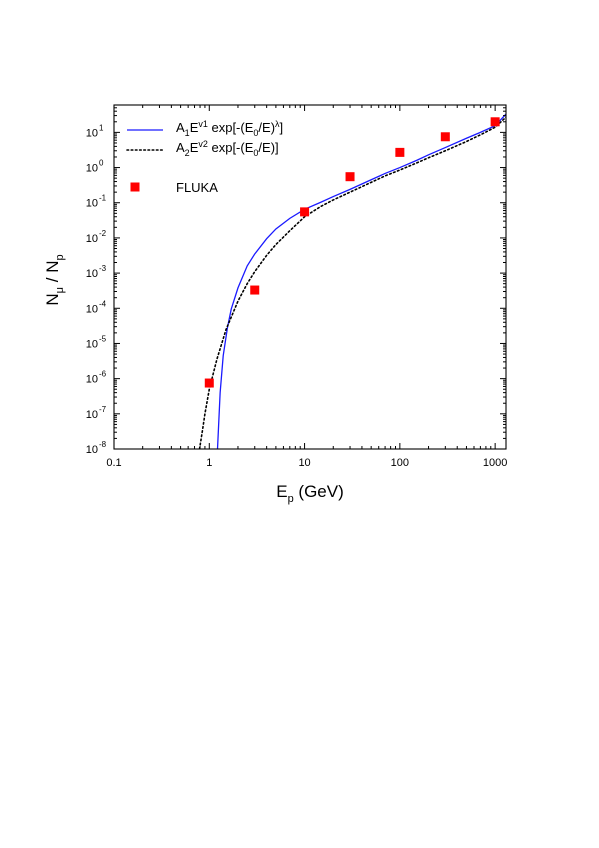 This screenshot has height=848, width=599. Describe the element at coordinates (103, 338) in the screenshot. I see `y-tick-exponent: -5` at that location.